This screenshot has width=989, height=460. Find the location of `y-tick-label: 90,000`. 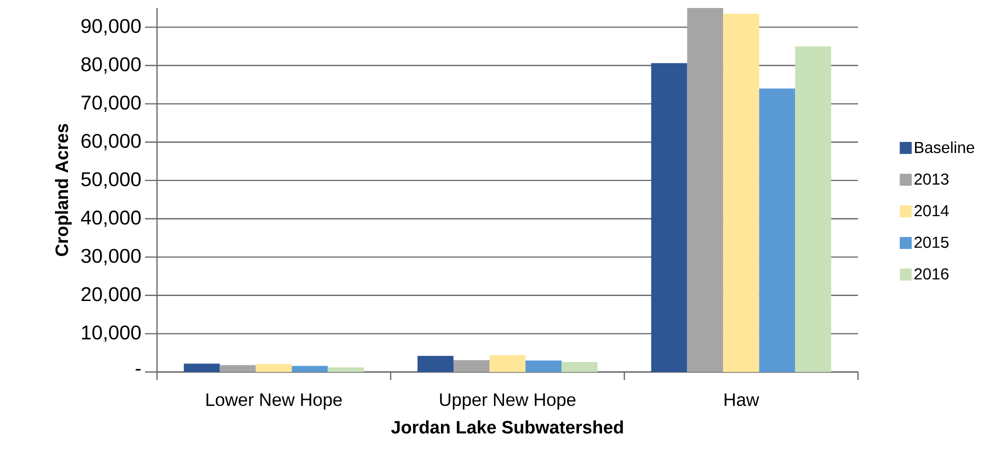

y-tick-label: 90,000 is located at coordinates (111, 27).